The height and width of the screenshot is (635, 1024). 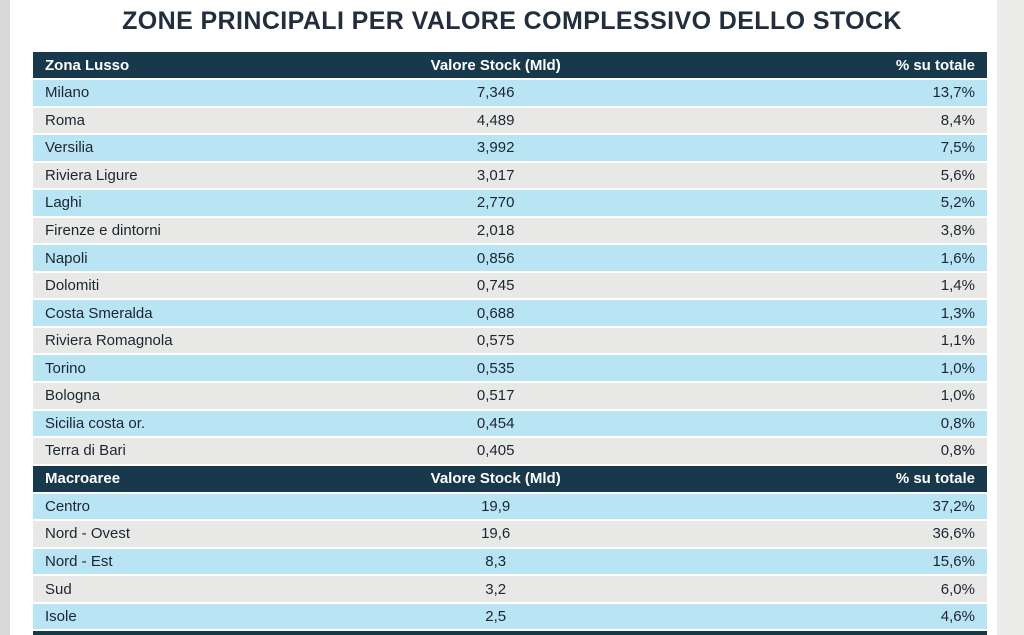 What do you see at coordinates (510, 562) in the screenshot?
I see `table-row: Nord - Est 8,3 15,6%` at bounding box center [510, 562].